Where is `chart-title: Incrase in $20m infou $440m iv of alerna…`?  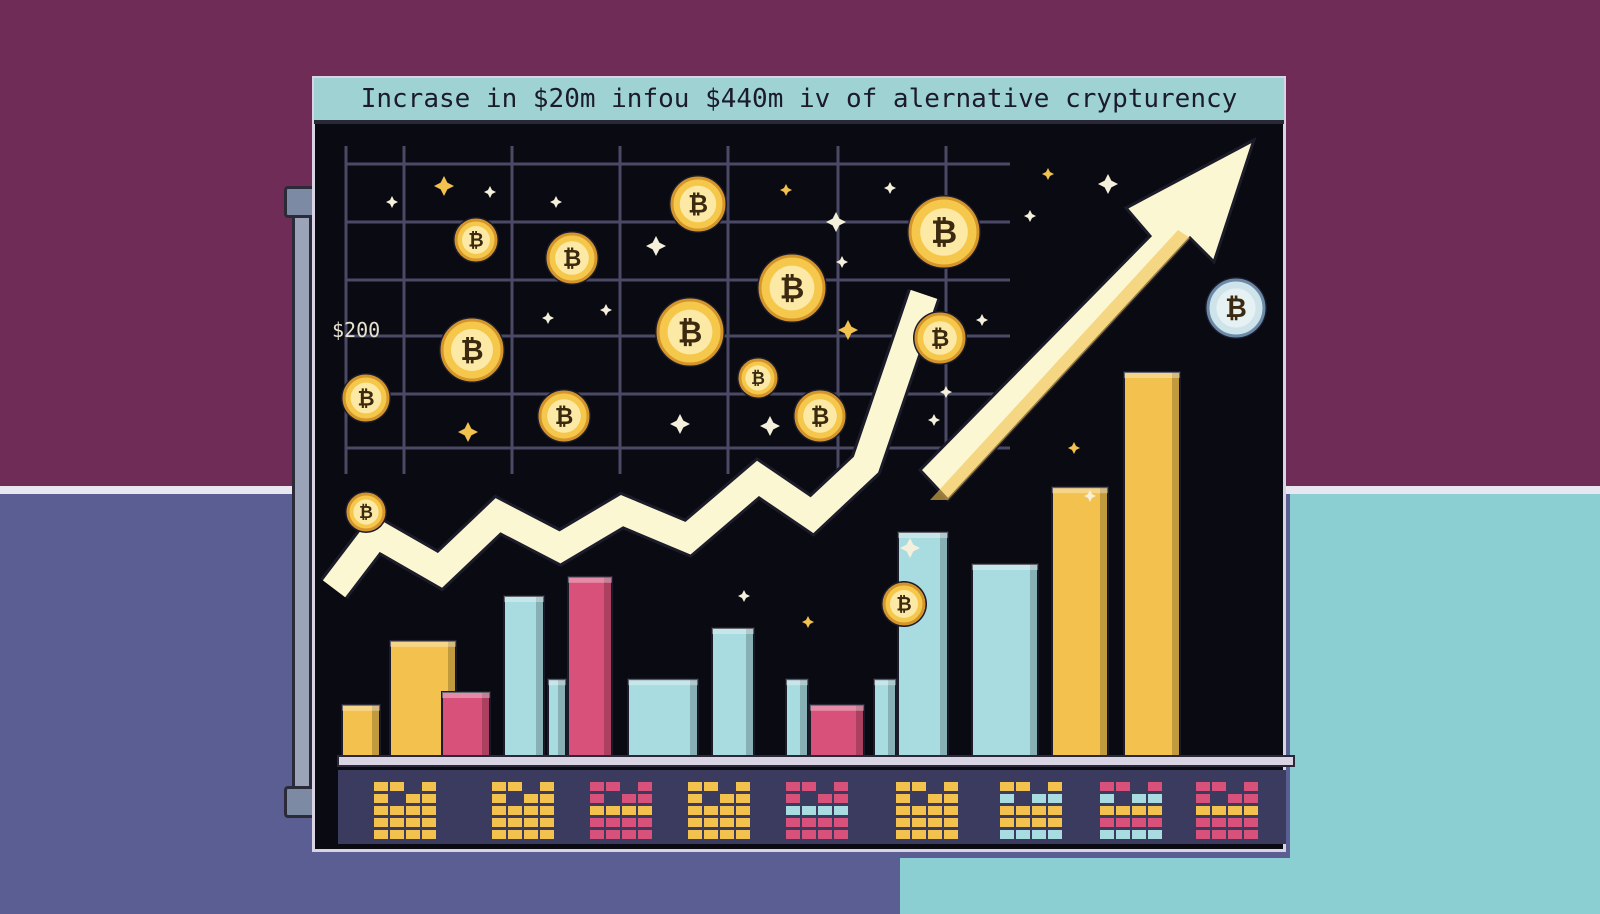
chart-title: Incrase in $20m infou $440m iv of alerna… is located at coordinates (799, 99).